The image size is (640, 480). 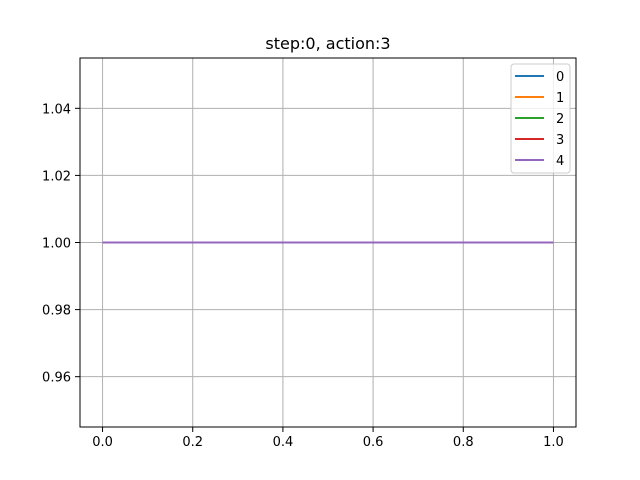 I want to click on y-tick-label: 0.98, so click(x=56, y=311).